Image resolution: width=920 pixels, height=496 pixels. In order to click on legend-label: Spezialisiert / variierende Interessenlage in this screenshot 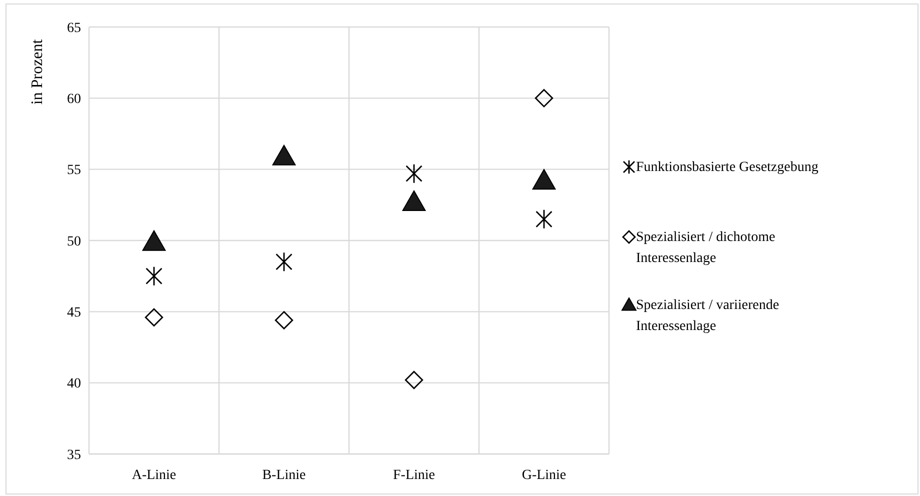, I will do `click(708, 316)`.